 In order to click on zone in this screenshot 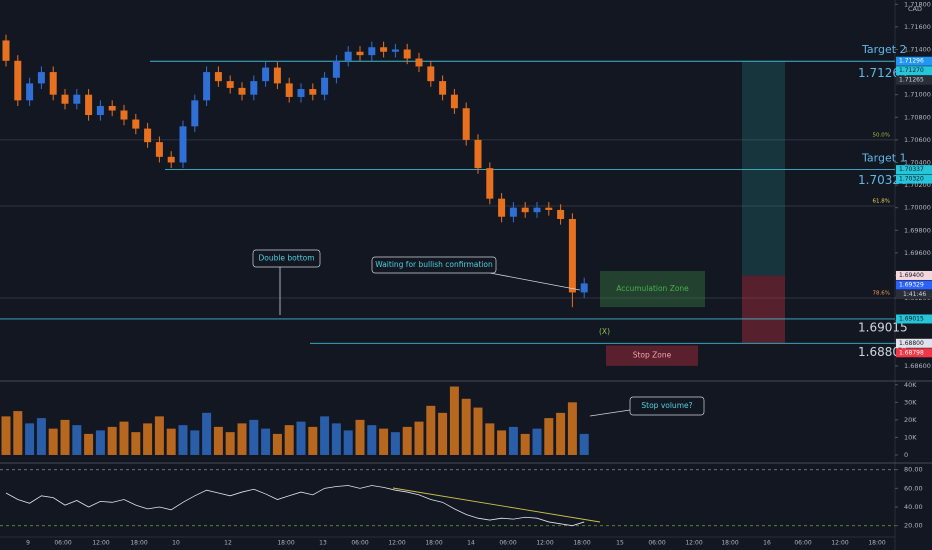, I will do `click(652, 289)`.